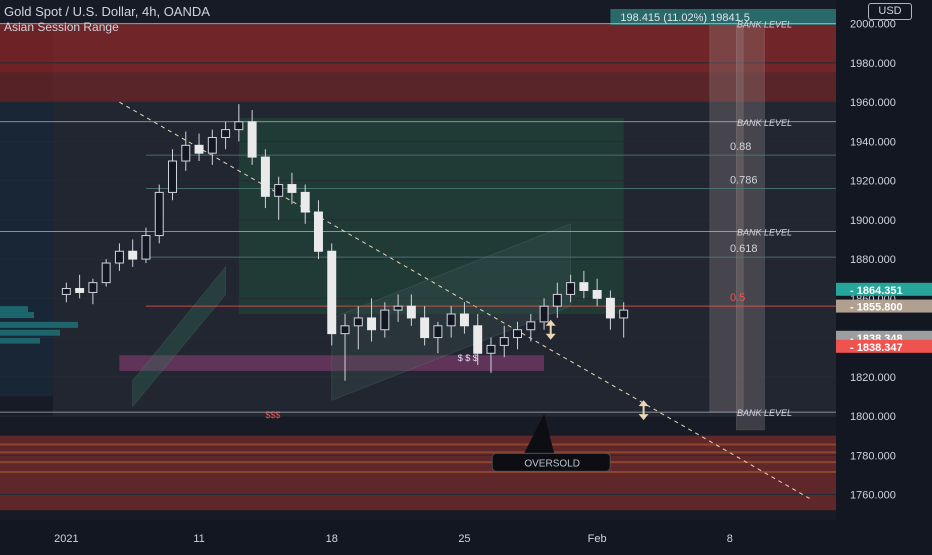  I want to click on measure-label-box, so click(723, 17).